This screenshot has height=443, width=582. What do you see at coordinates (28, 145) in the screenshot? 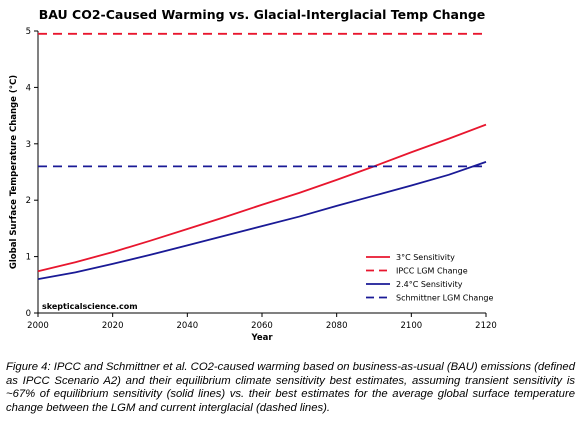
I see `y-tick-label: 3` at bounding box center [28, 145].